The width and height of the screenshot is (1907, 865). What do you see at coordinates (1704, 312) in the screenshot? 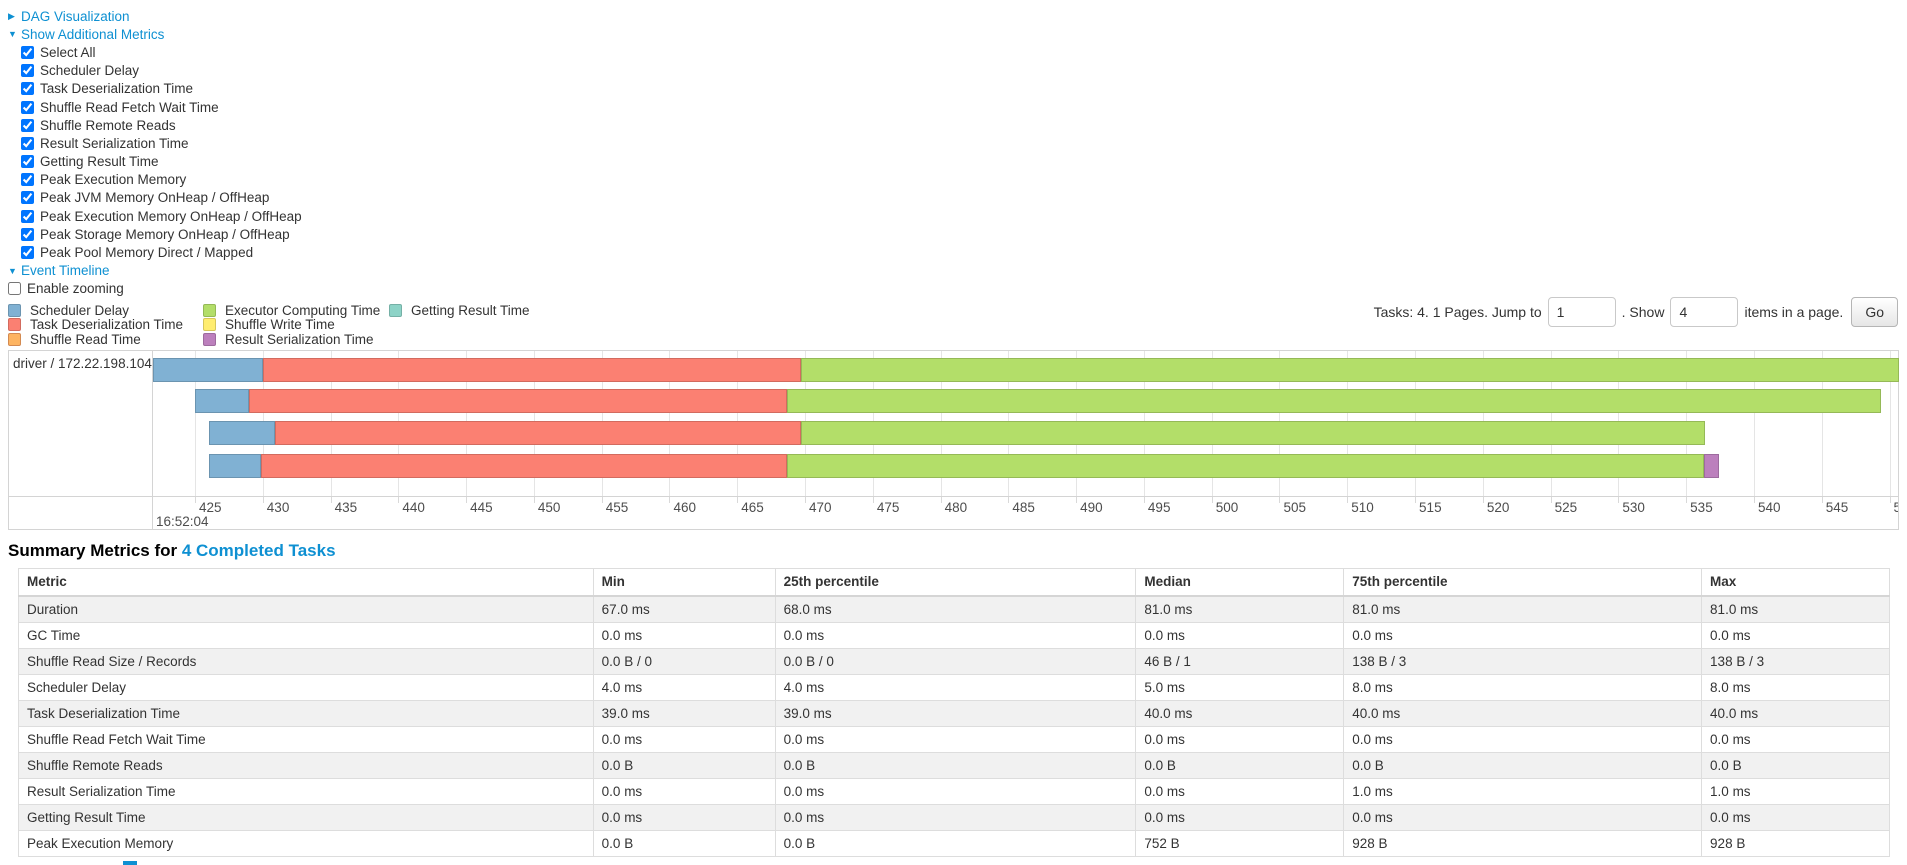
I see `items-per-page-input` at bounding box center [1704, 312].